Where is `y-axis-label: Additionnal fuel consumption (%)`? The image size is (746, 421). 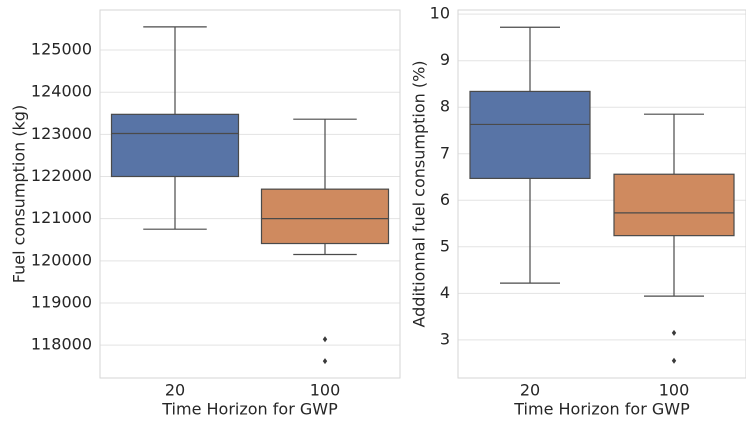 y-axis-label: Additionnal fuel consumption (%) is located at coordinates (419, 193).